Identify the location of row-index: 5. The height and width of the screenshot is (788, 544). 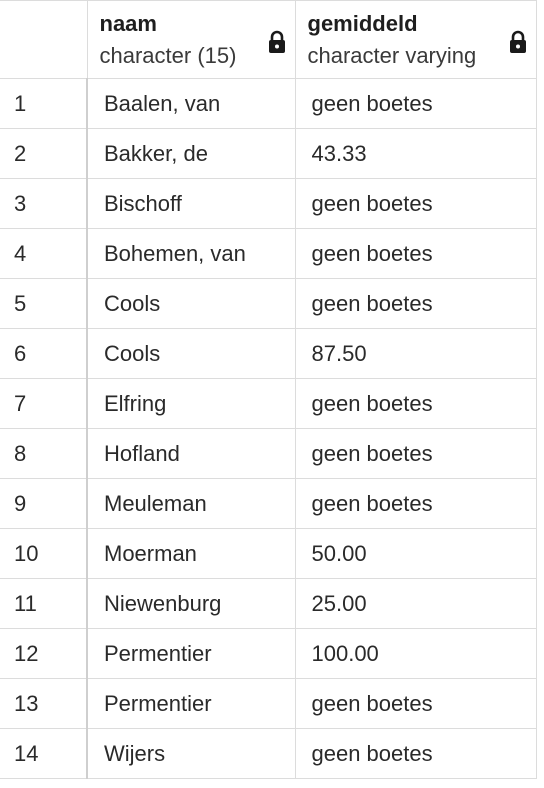
(44, 303).